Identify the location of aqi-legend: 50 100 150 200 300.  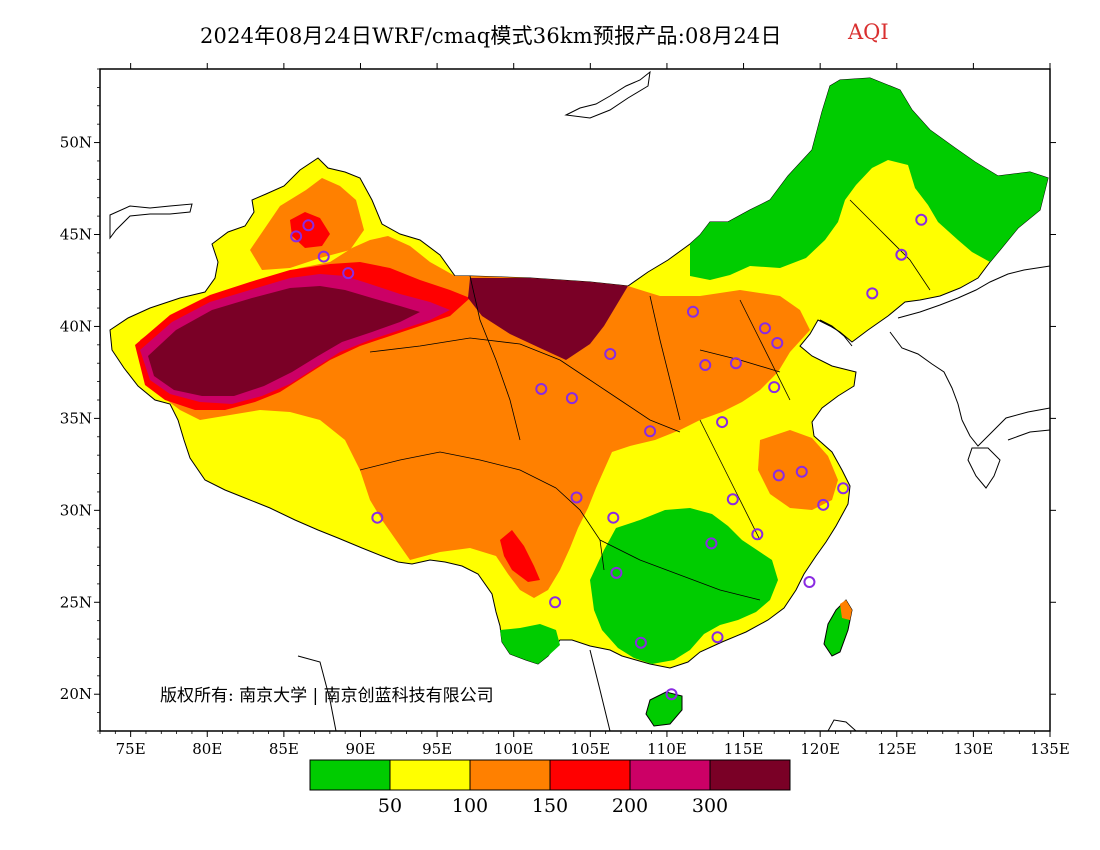
(550, 788).